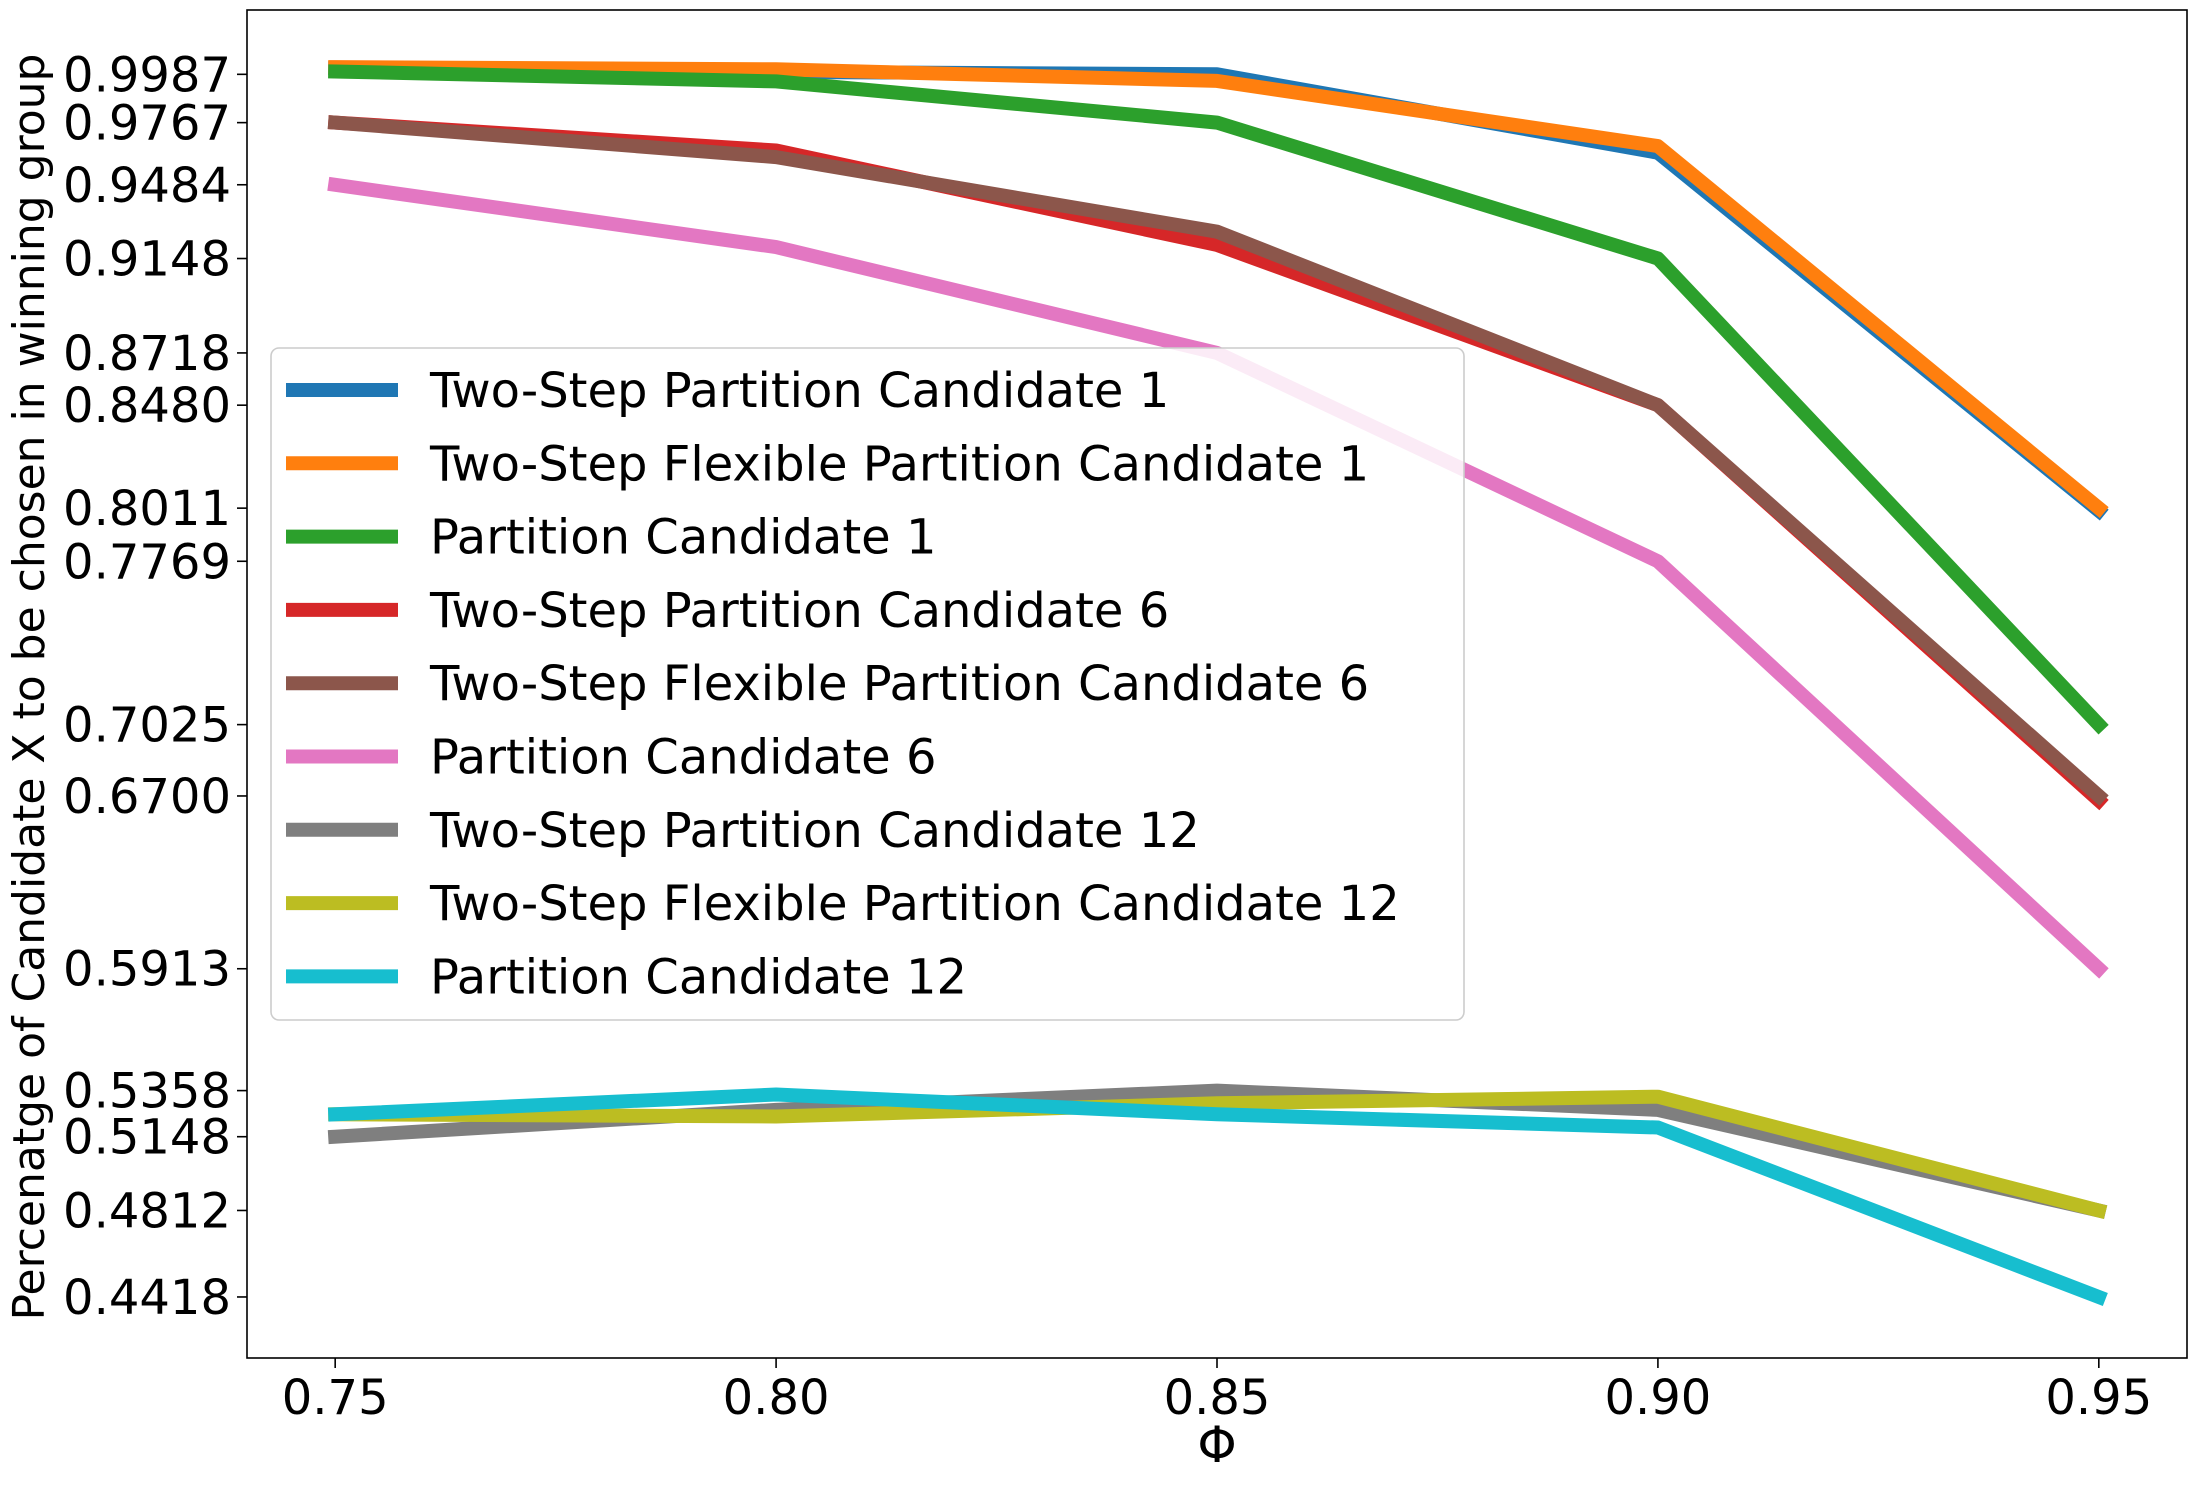 The width and height of the screenshot is (2192, 1488). Describe the element at coordinates (335, 1398) in the screenshot. I see `x-tick-label: 0.75` at that location.